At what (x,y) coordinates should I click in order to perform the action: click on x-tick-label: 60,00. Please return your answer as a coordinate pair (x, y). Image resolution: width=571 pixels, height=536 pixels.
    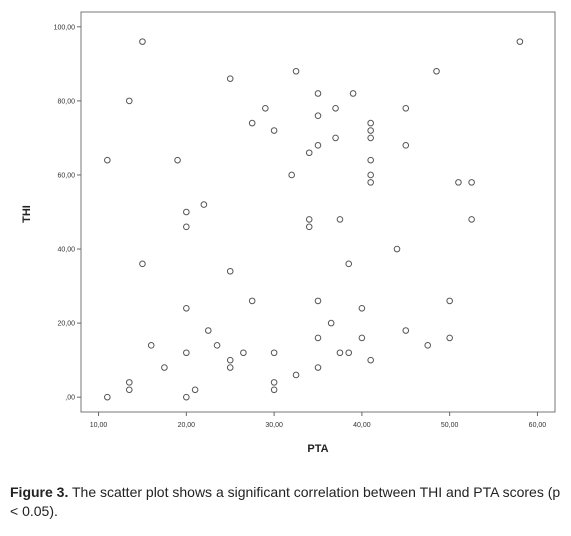
    Looking at the image, I should click on (538, 425).